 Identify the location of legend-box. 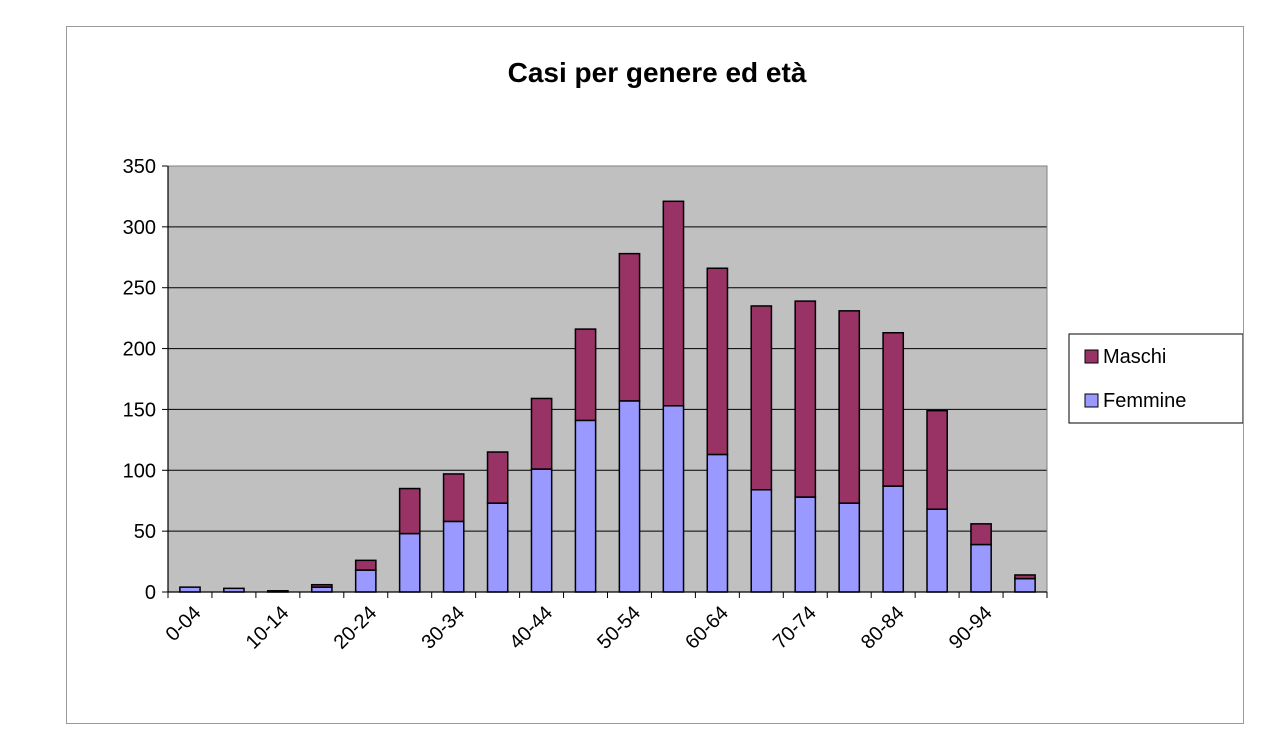
(1155, 378).